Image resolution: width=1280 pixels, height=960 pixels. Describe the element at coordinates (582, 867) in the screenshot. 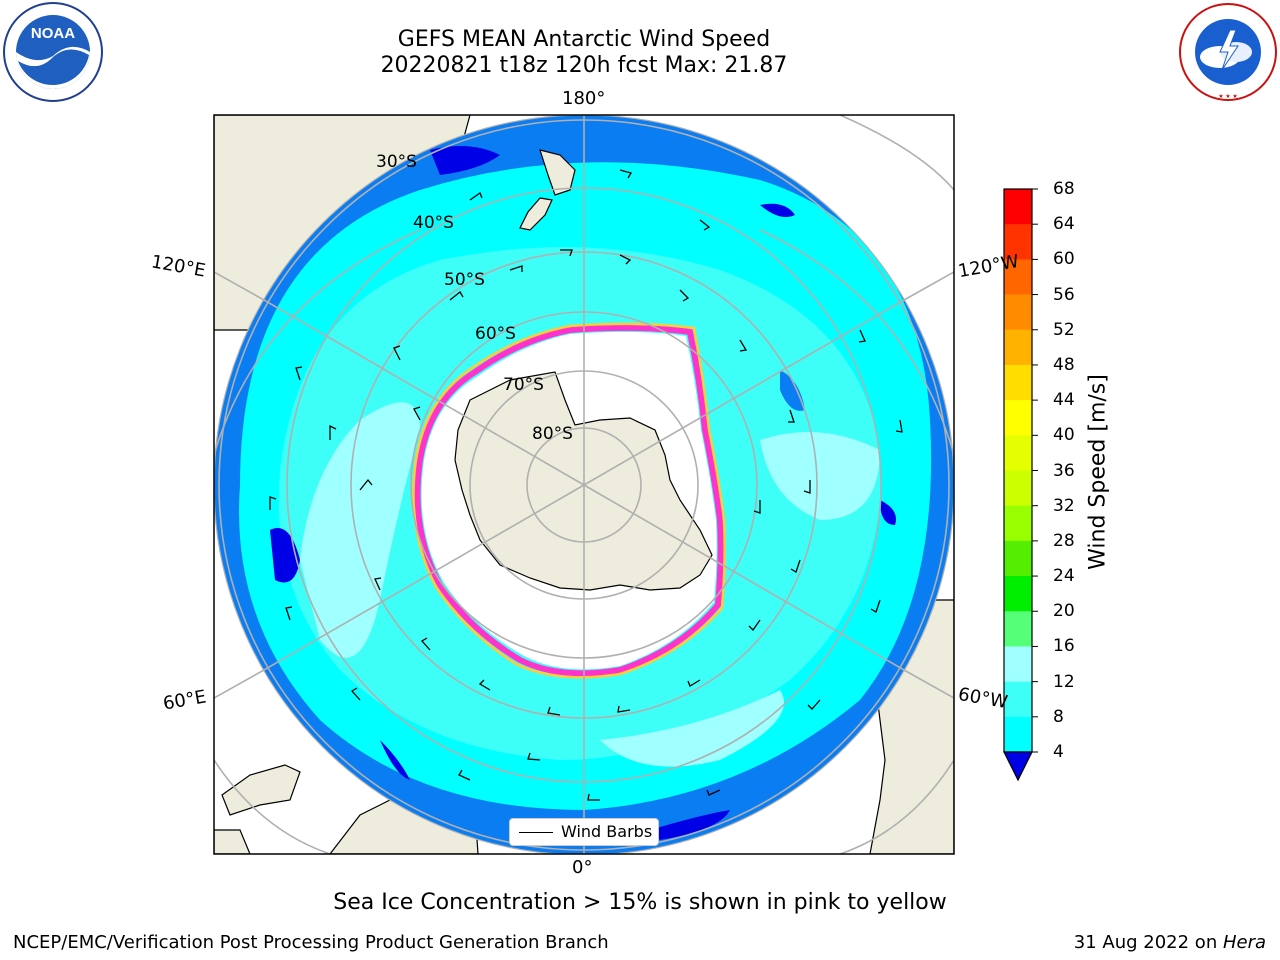

I see `lon-label-0: 0°` at that location.